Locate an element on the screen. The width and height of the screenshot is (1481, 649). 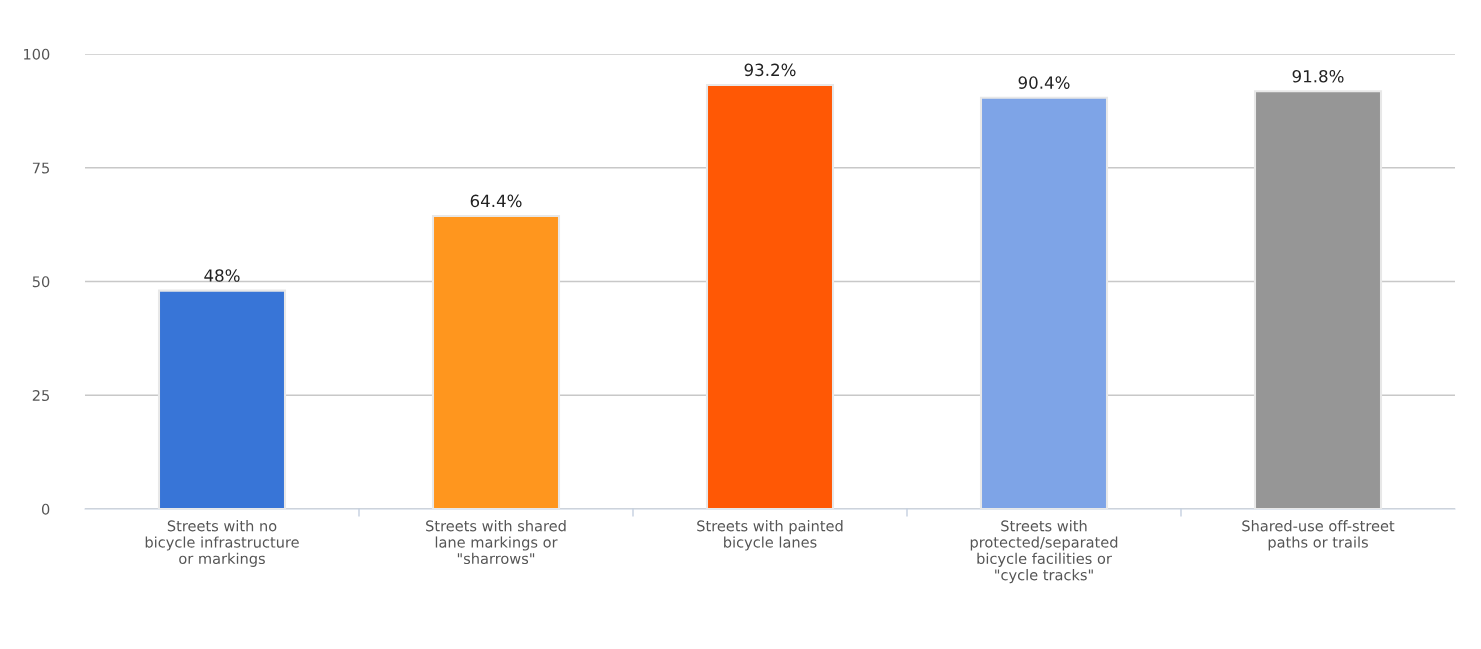
data-label: 48% is located at coordinates (222, 275).